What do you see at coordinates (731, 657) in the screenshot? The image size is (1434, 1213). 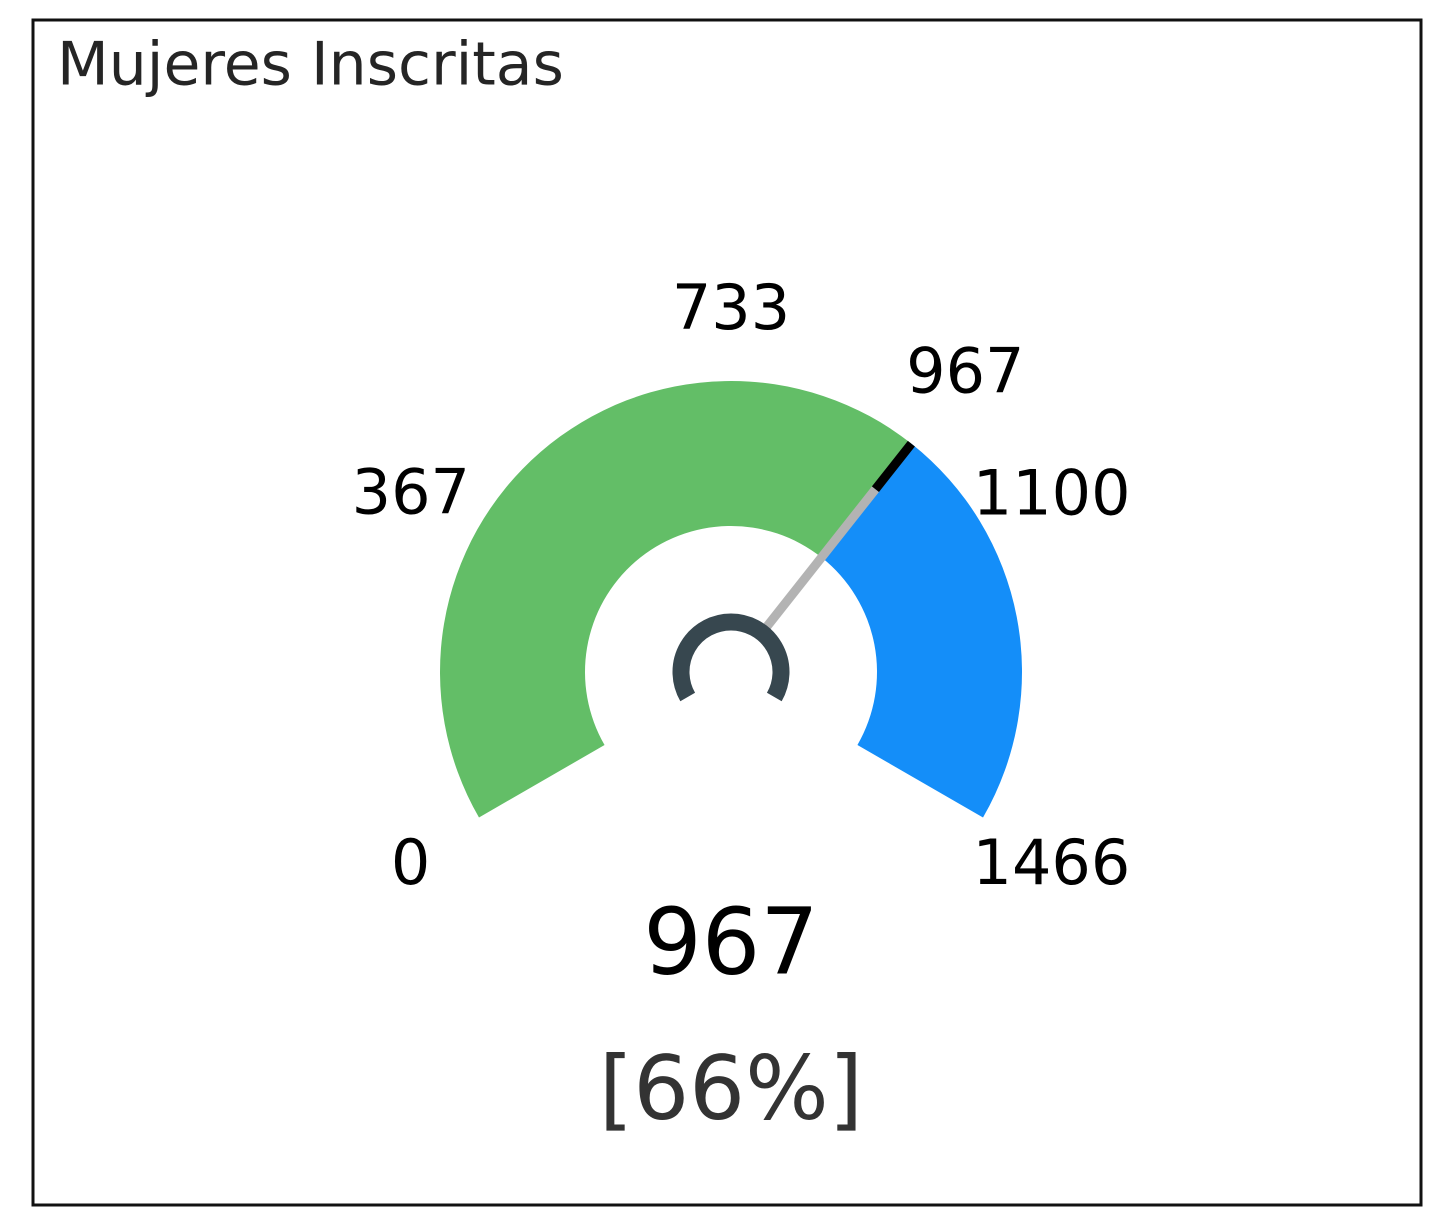 I see `needle-hub` at bounding box center [731, 657].